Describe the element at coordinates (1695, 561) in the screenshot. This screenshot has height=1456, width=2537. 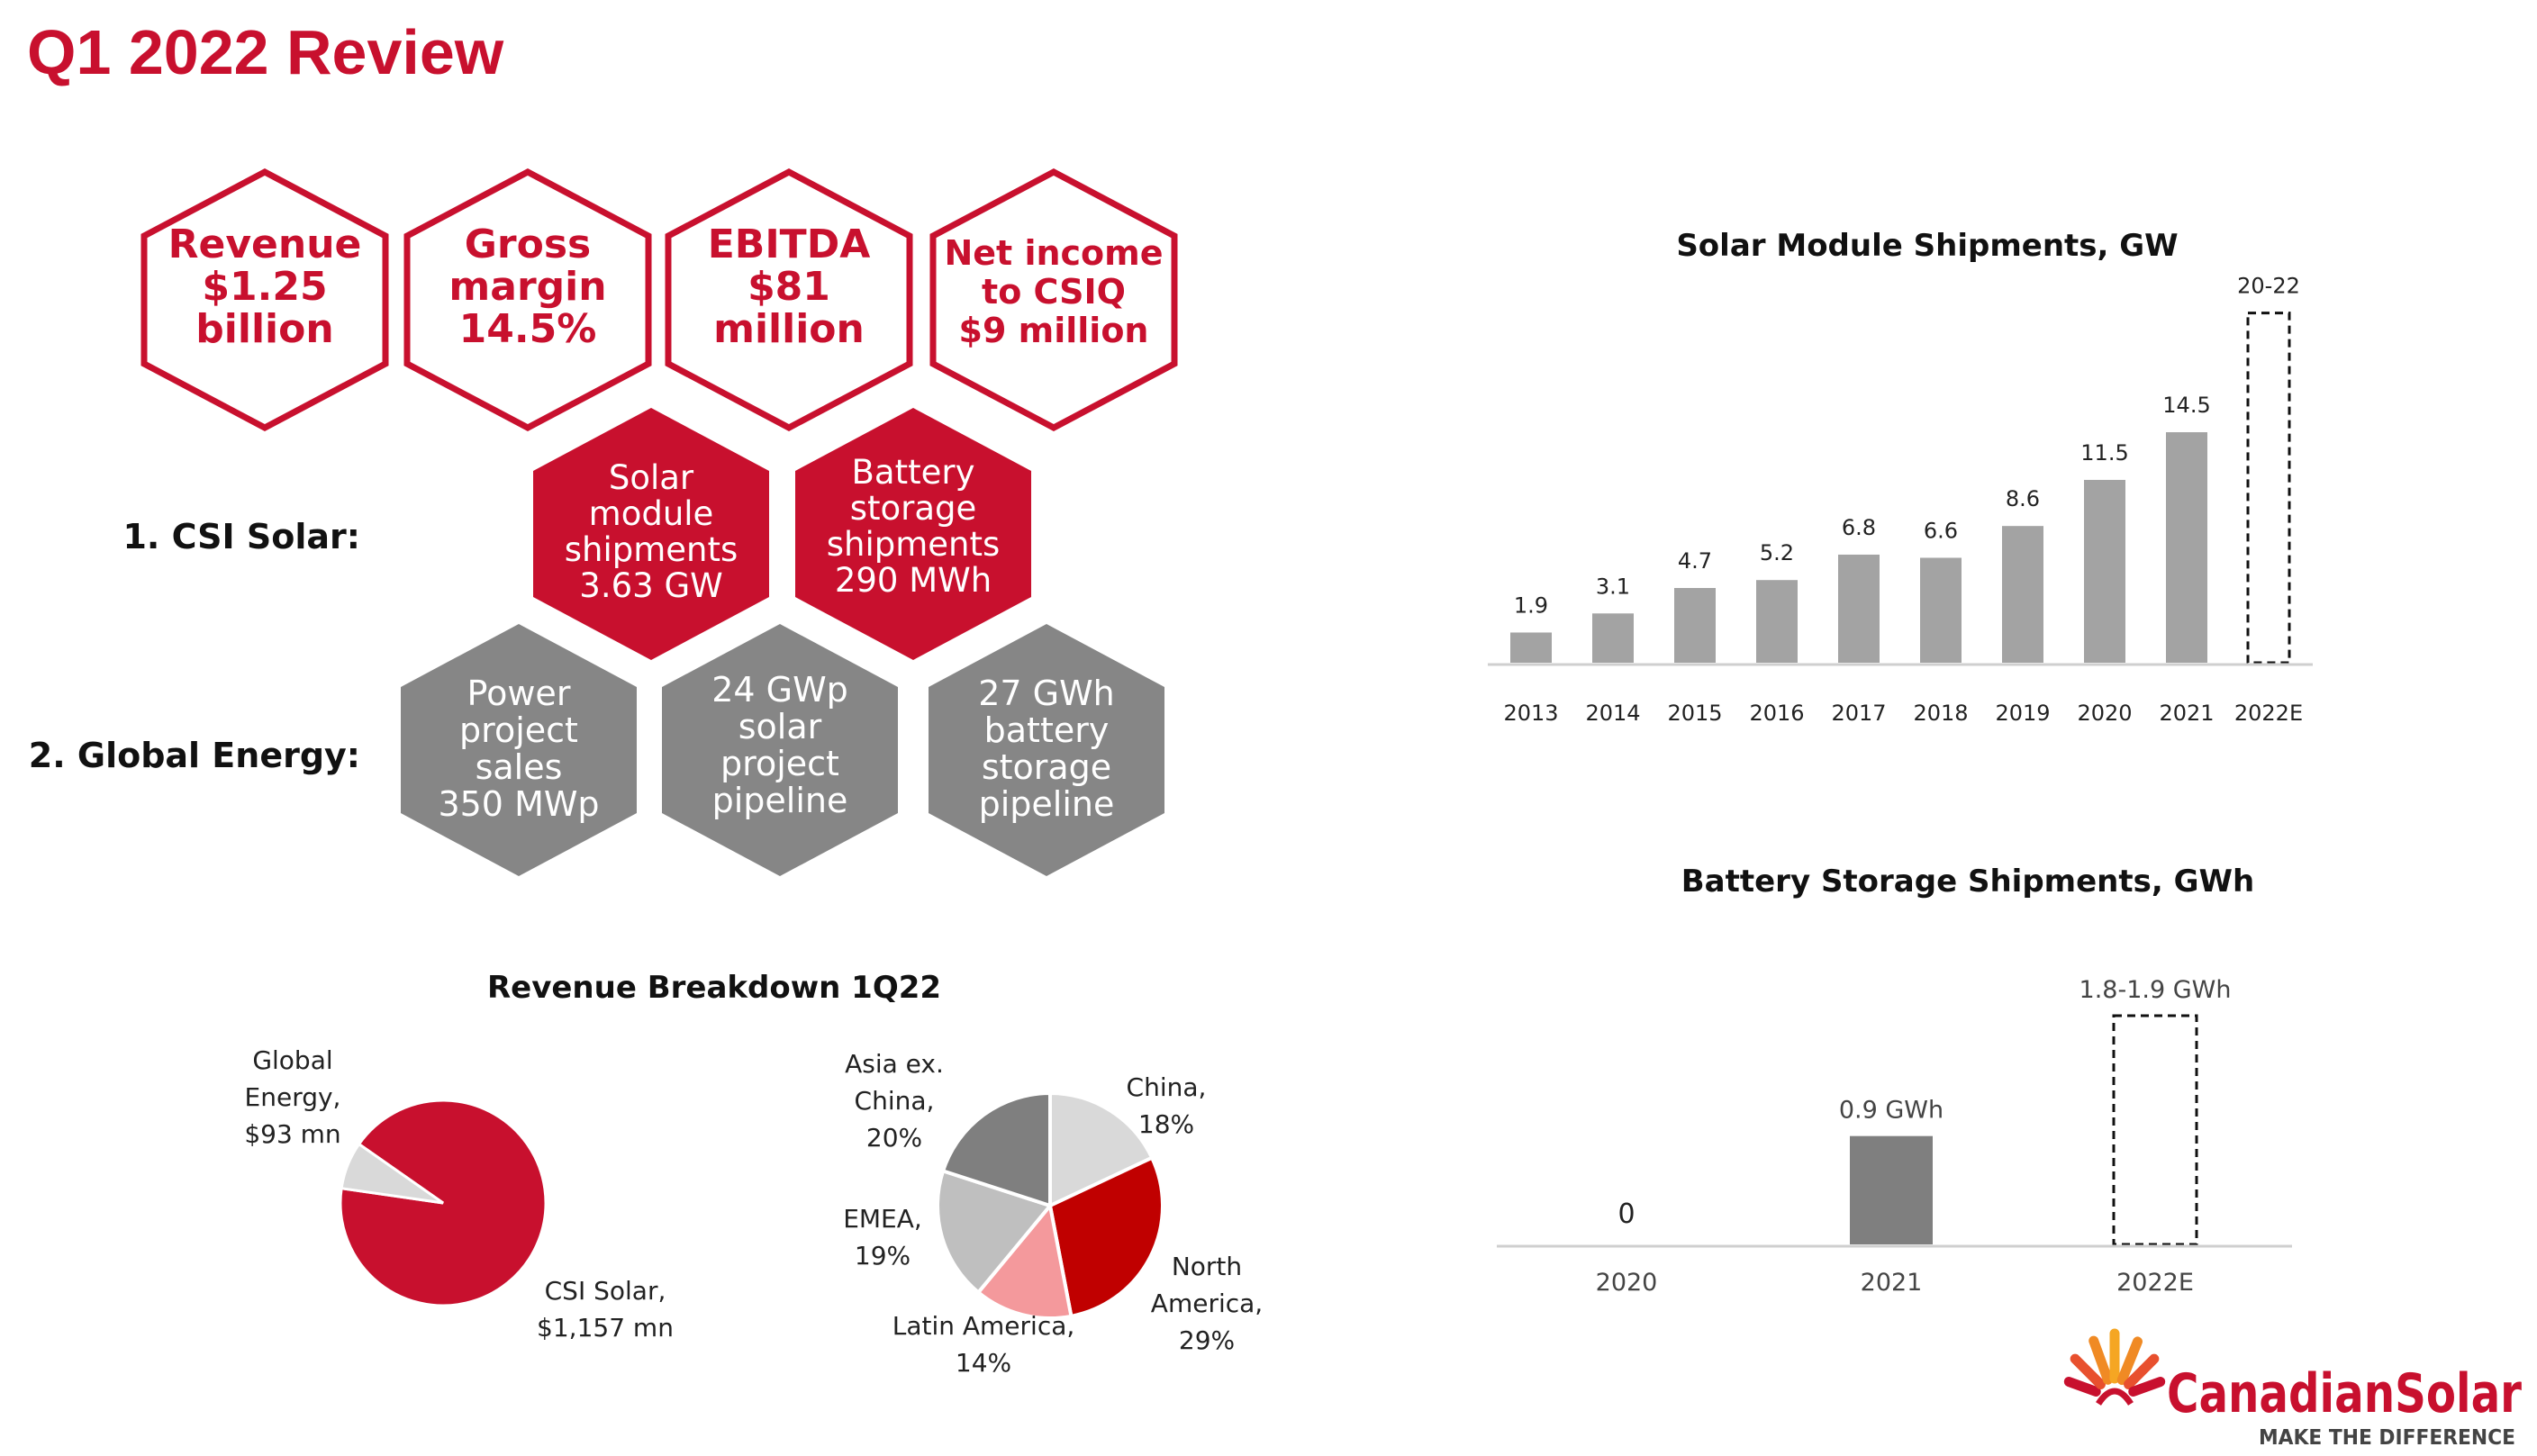
I see `solar-value-label: 4.7` at that location.